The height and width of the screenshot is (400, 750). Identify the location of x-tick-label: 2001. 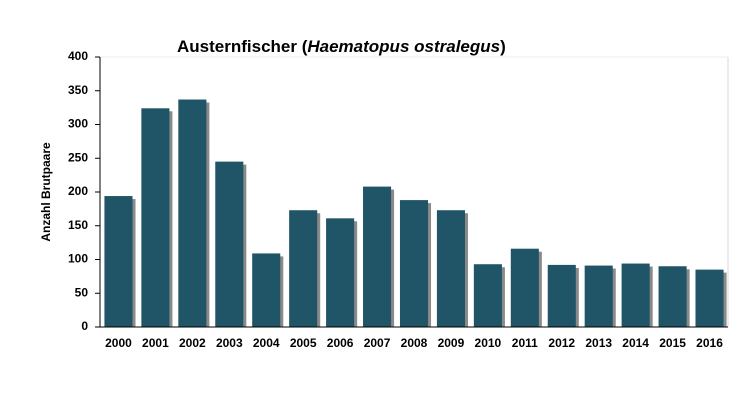
(155, 343).